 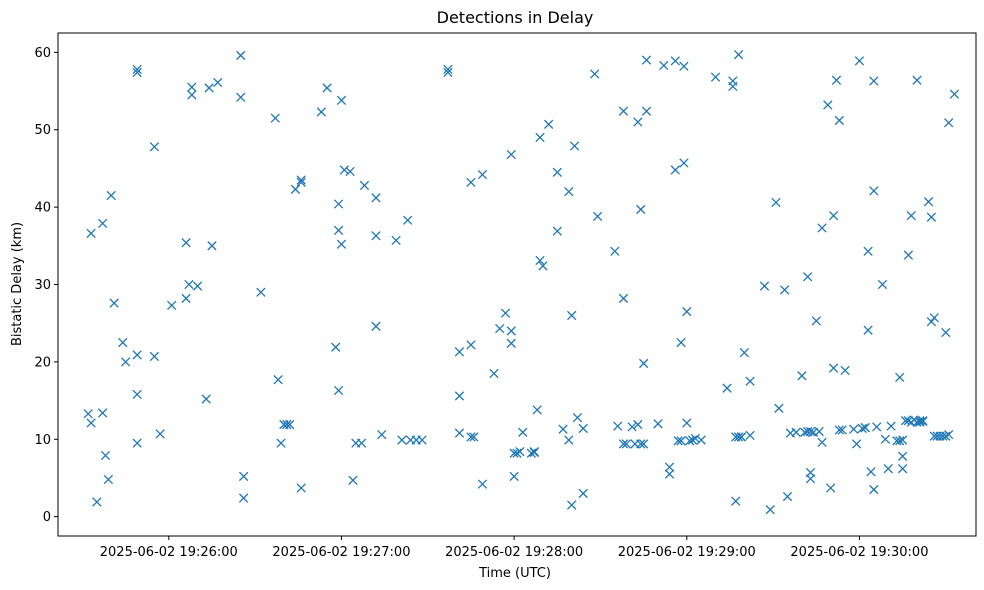 What do you see at coordinates (42, 130) in the screenshot?
I see `y-tick-label: 50` at bounding box center [42, 130].